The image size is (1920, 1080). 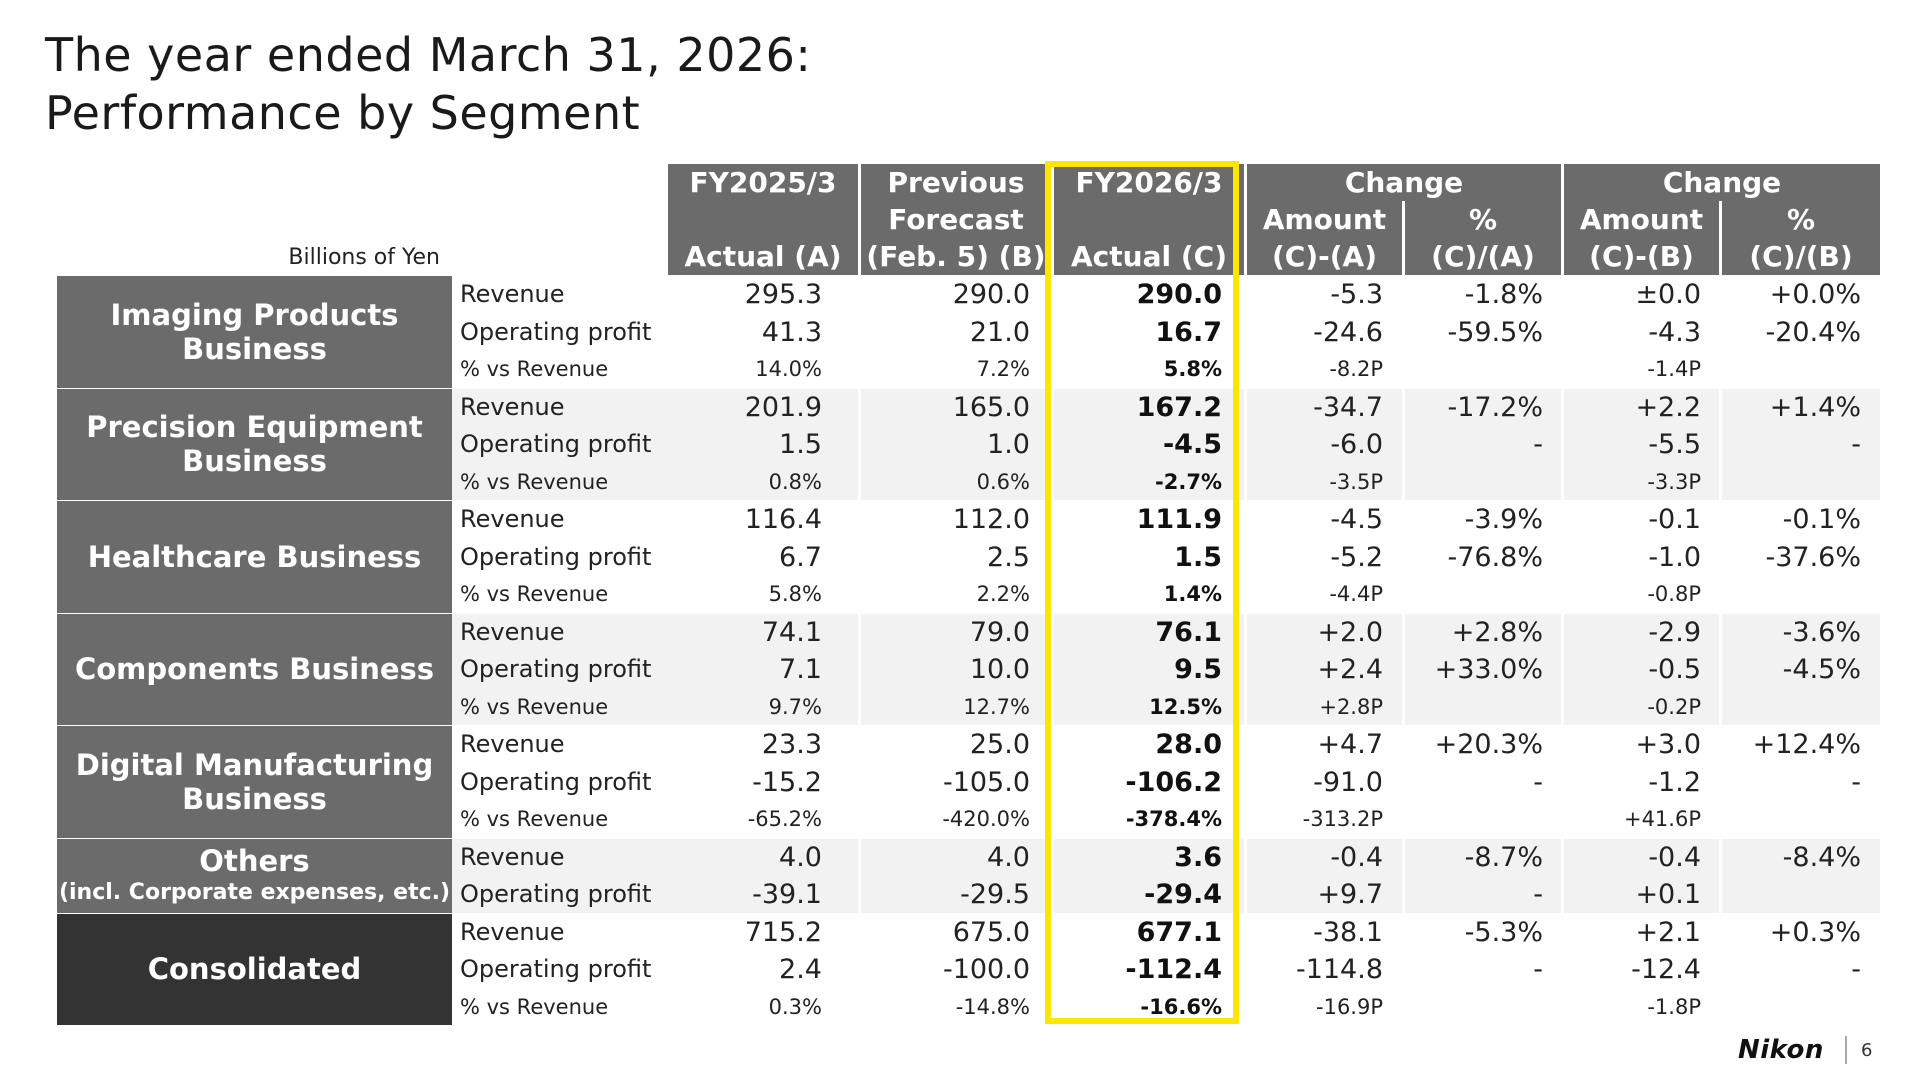 I want to click on segment-name: Components Business, so click(x=254, y=669).